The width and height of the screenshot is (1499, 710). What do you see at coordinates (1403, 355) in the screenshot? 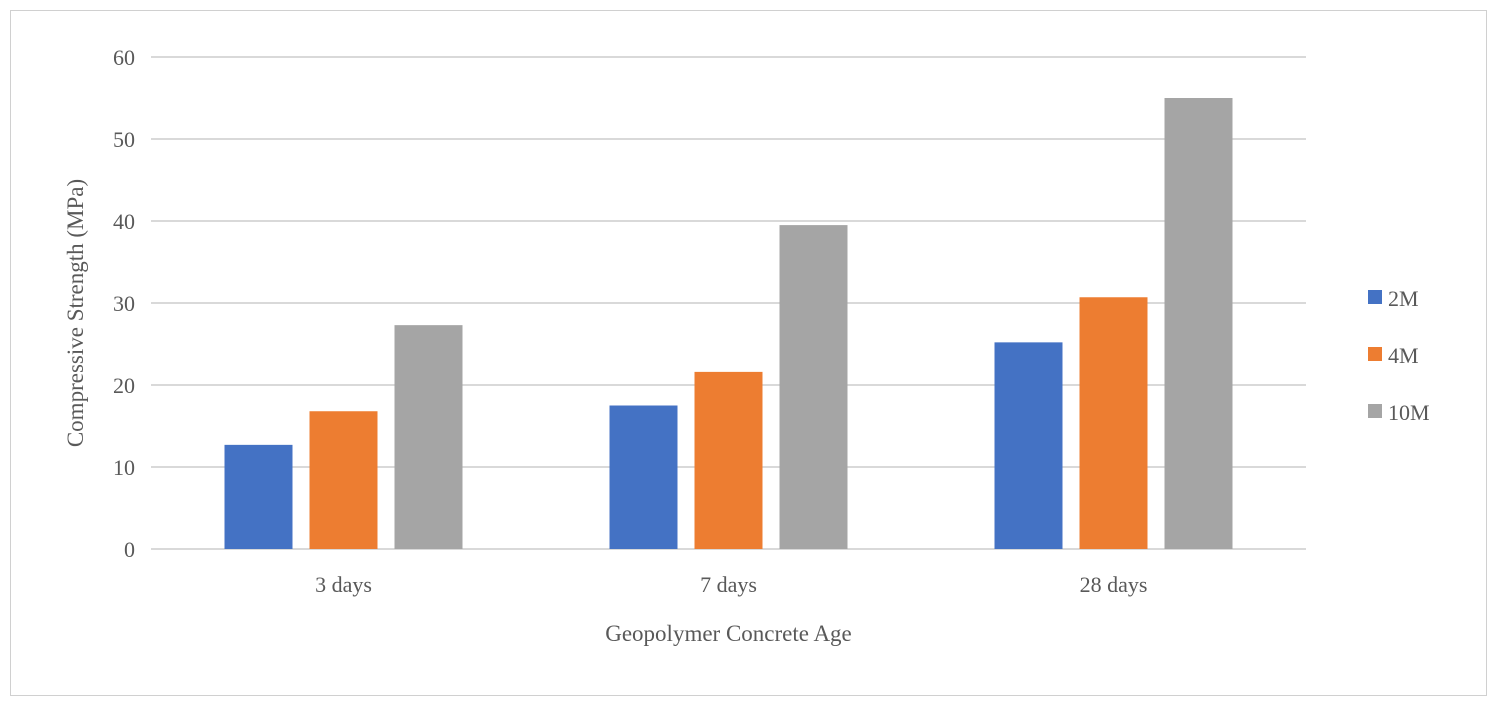
I see `legend-label-4M: 4M` at bounding box center [1403, 355].